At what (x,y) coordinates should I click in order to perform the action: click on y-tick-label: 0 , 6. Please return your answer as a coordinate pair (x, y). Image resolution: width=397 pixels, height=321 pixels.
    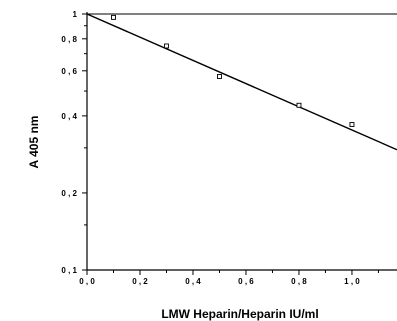
    Looking at the image, I should click on (69, 71).